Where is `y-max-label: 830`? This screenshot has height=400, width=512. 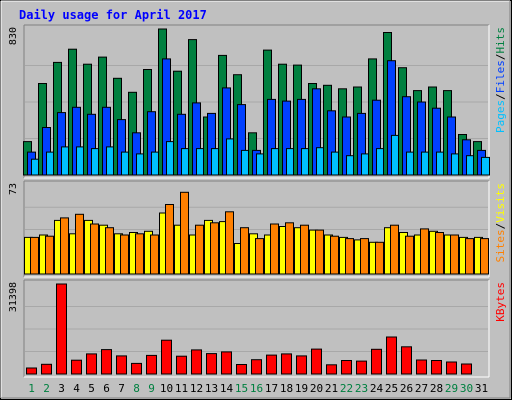
y-max-label: 830 is located at coordinates (13, 36).